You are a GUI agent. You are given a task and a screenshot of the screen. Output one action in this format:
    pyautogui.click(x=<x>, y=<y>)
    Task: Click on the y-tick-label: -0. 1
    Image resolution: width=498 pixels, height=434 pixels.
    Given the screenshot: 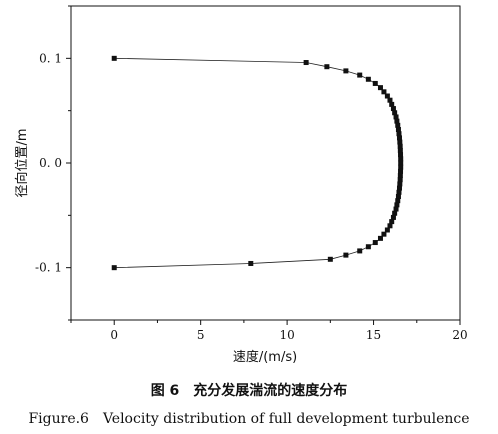 What is the action you would take?
    pyautogui.click(x=48, y=268)
    